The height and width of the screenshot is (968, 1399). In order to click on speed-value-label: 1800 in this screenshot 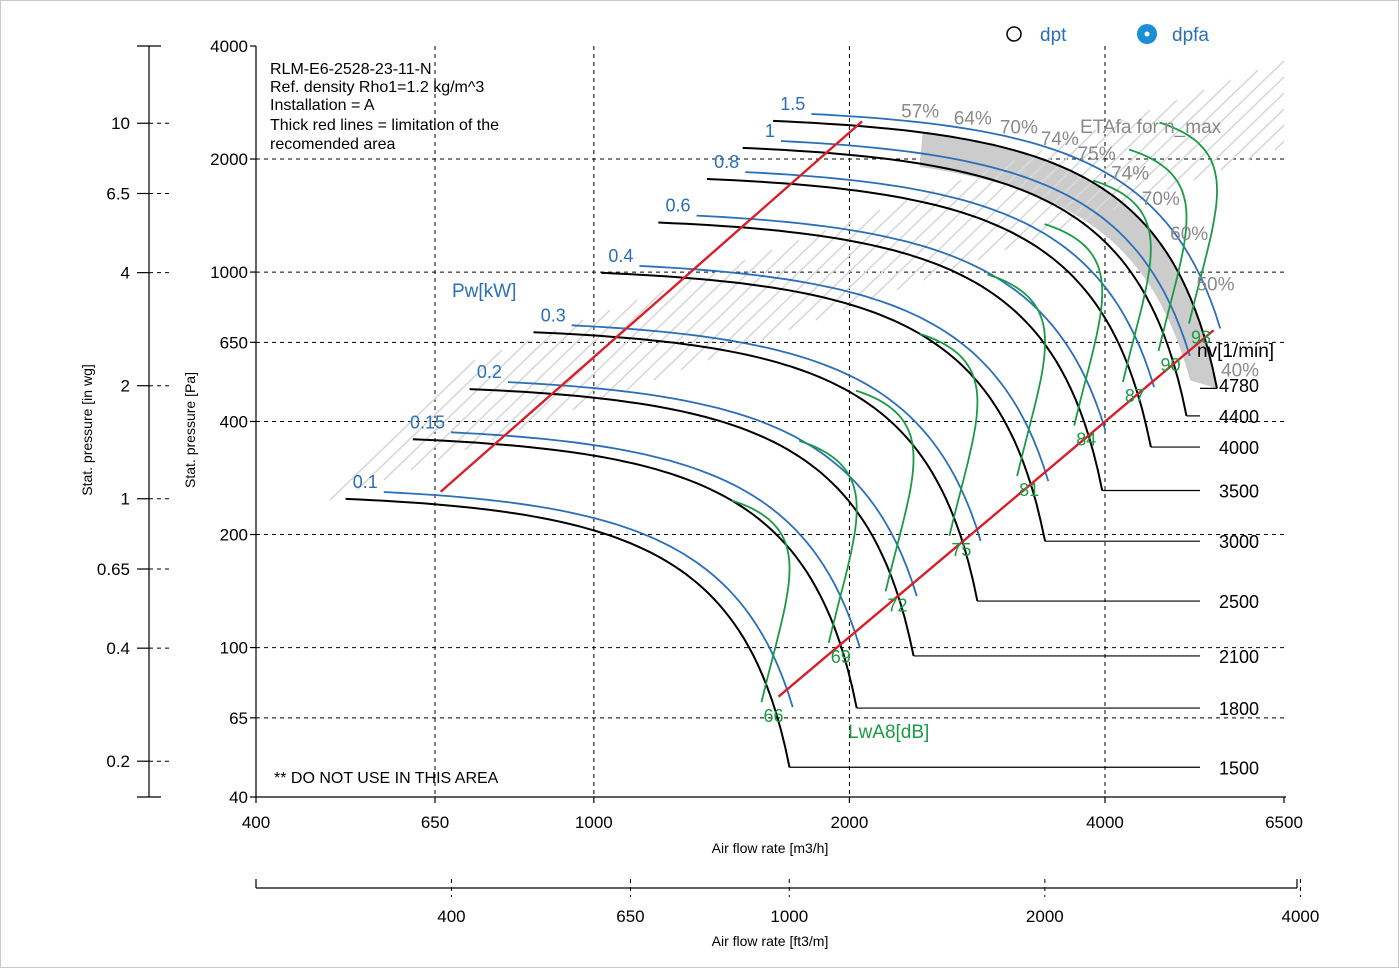, I will do `click(1239, 709)`.